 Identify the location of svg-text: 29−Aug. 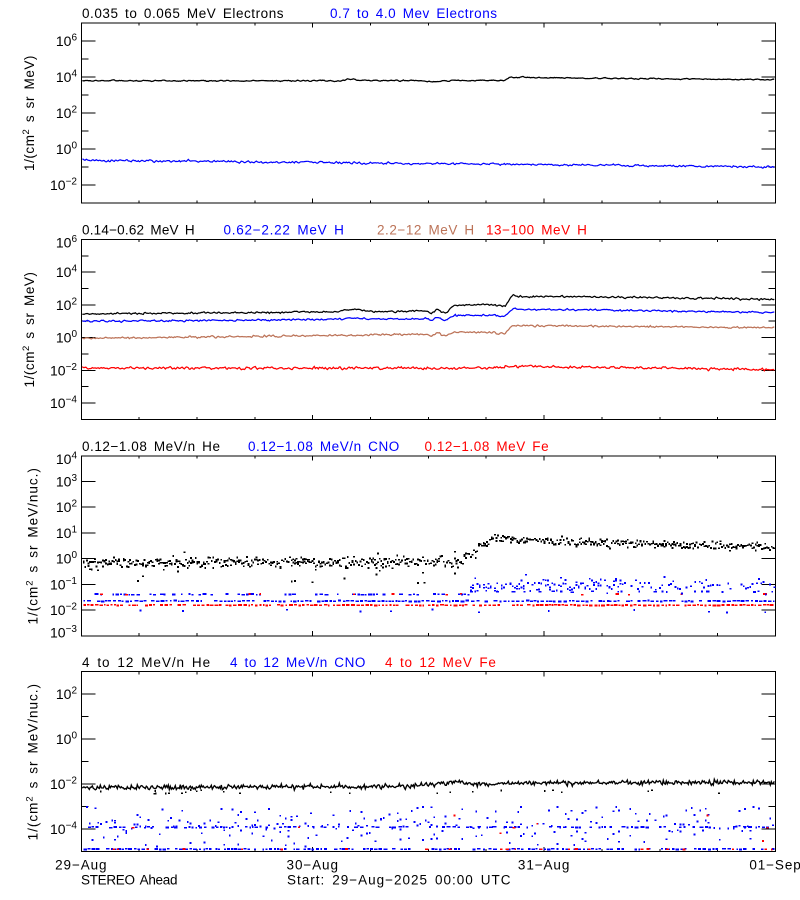
(81, 865).